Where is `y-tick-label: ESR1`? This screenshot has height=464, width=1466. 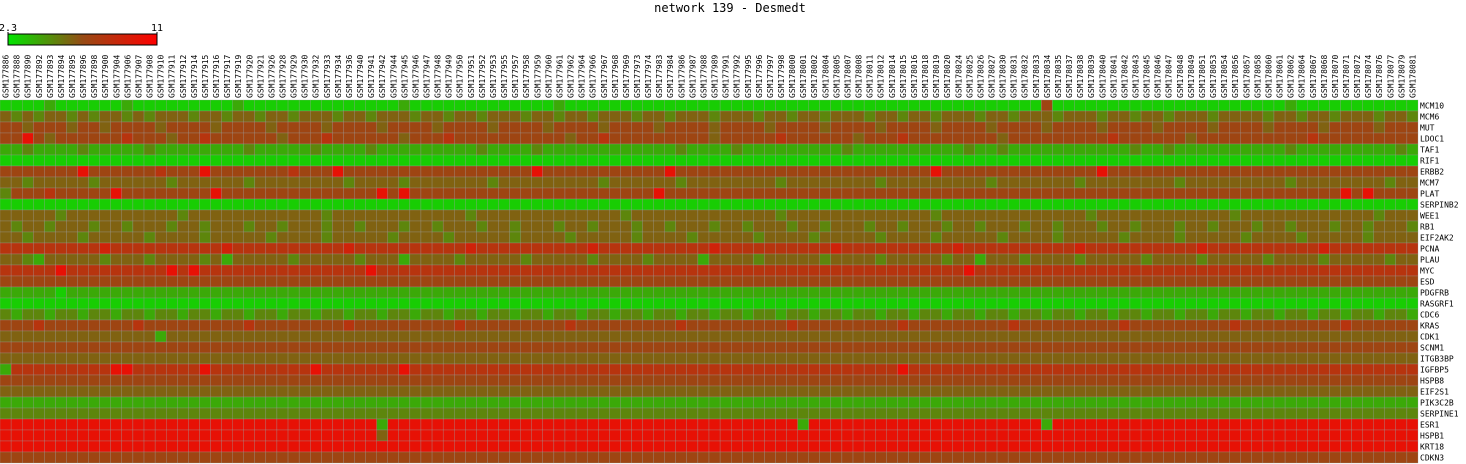
y-tick-label: ESR1 is located at coordinates (1429, 425).